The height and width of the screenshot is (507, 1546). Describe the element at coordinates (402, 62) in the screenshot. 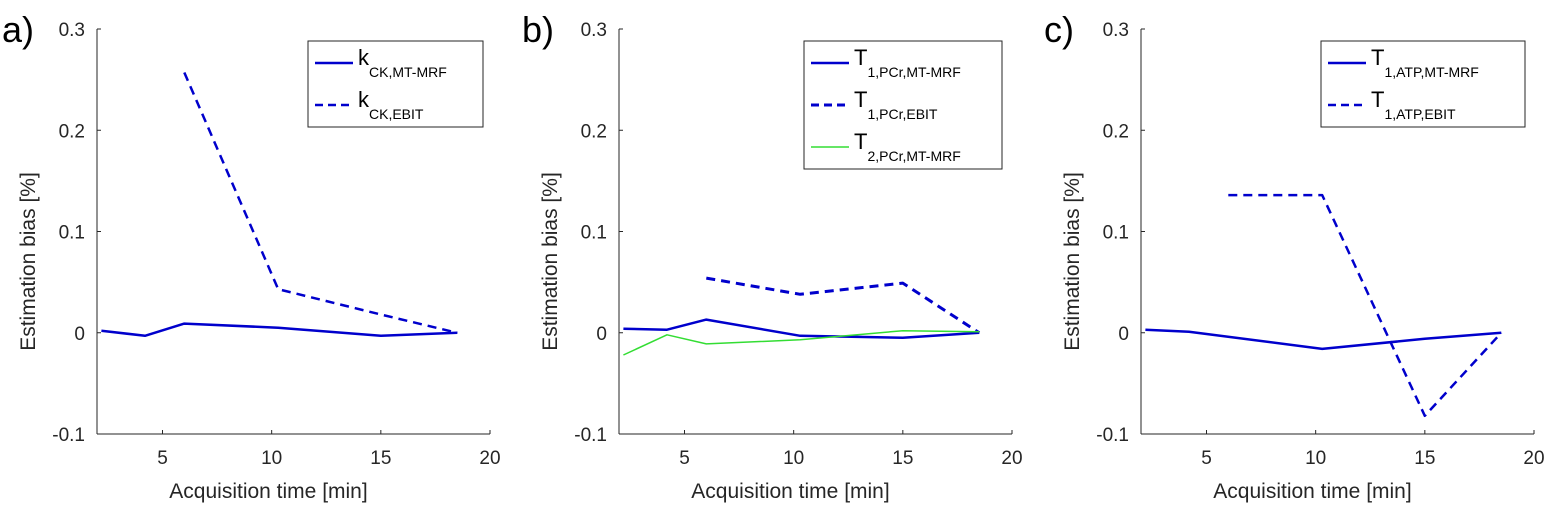

I see `legend-entry: kCK,MT-MRF` at that location.